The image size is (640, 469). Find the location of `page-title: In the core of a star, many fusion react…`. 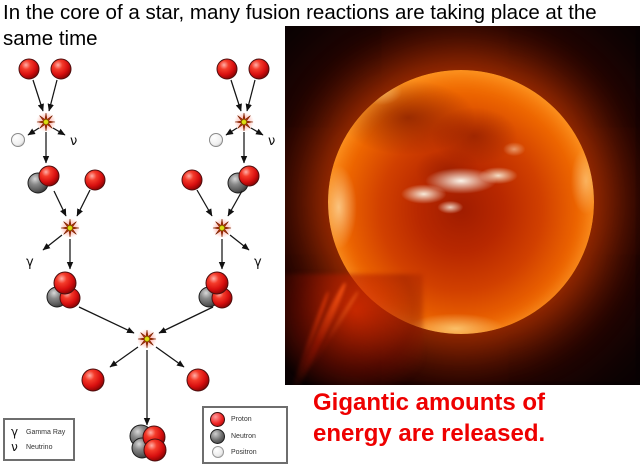

page-title: In the core of a star, many fusion react… is located at coordinates (300, 25).